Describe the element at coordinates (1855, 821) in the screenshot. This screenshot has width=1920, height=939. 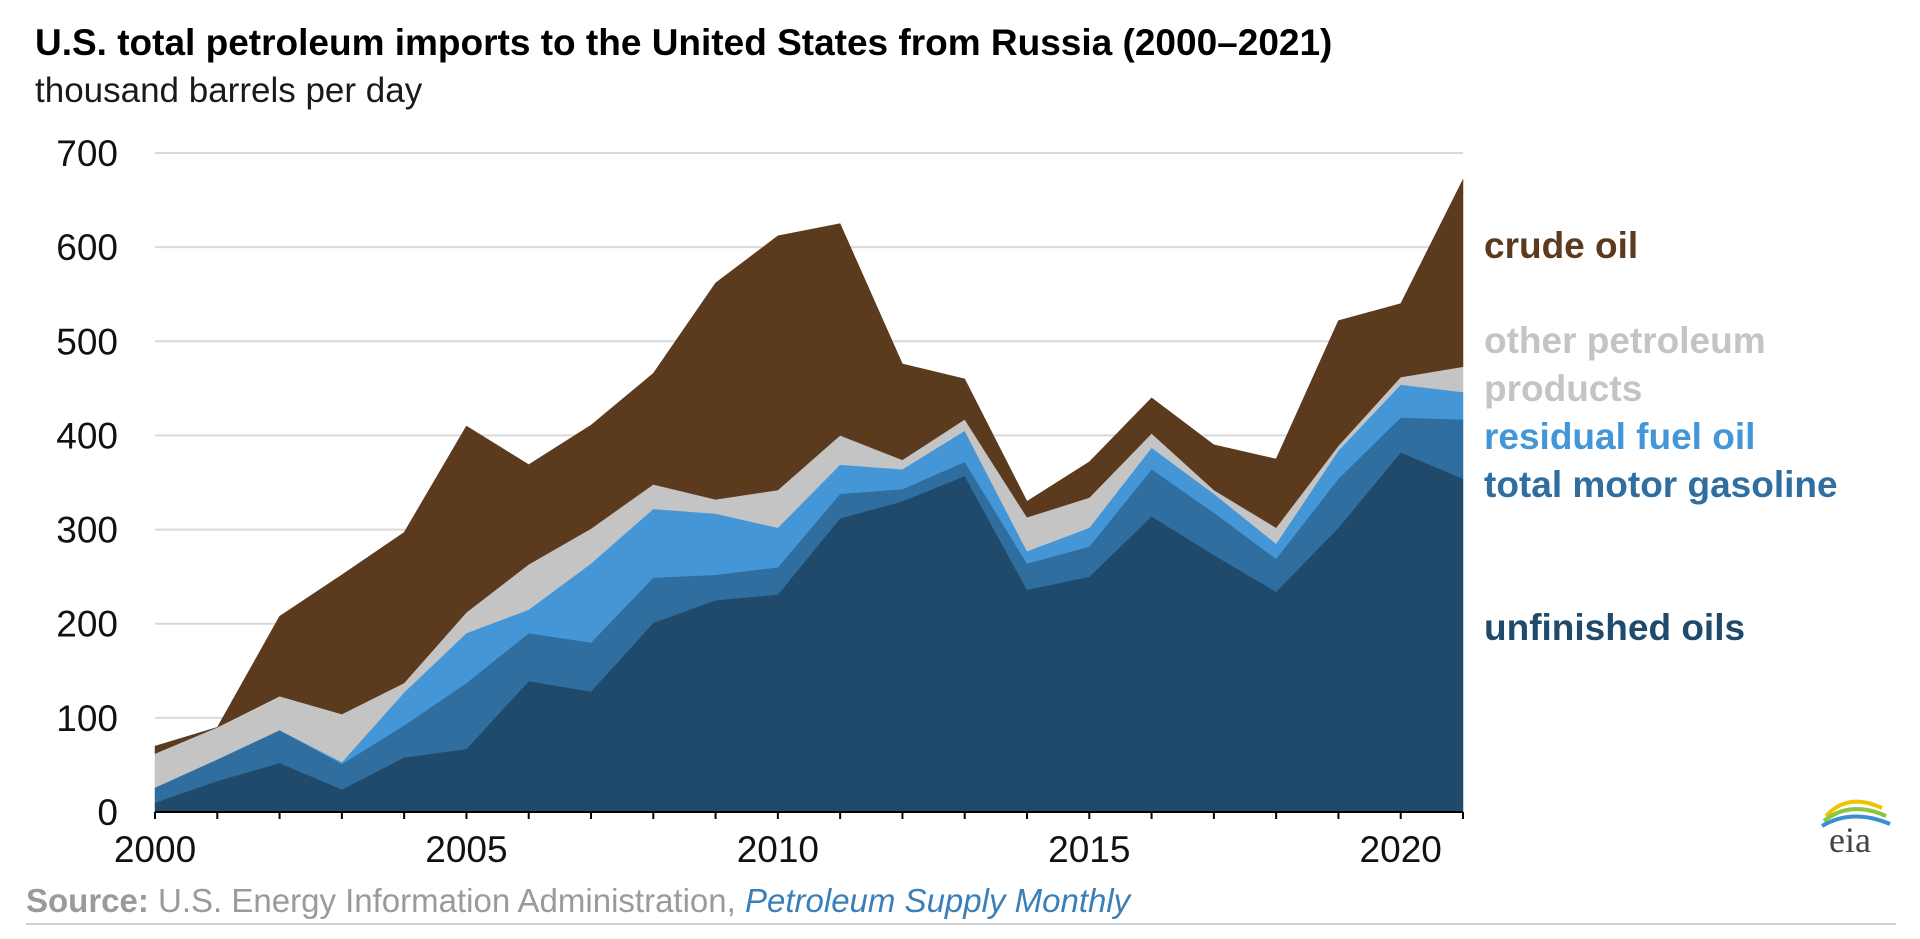
I see `logo-arc-blue` at that location.